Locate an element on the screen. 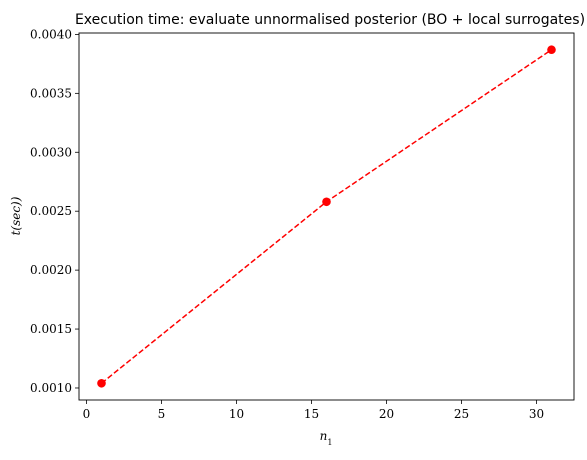 Image resolution: width=587 pixels, height=460 pixels. x-tick-label: 0 is located at coordinates (87, 414).